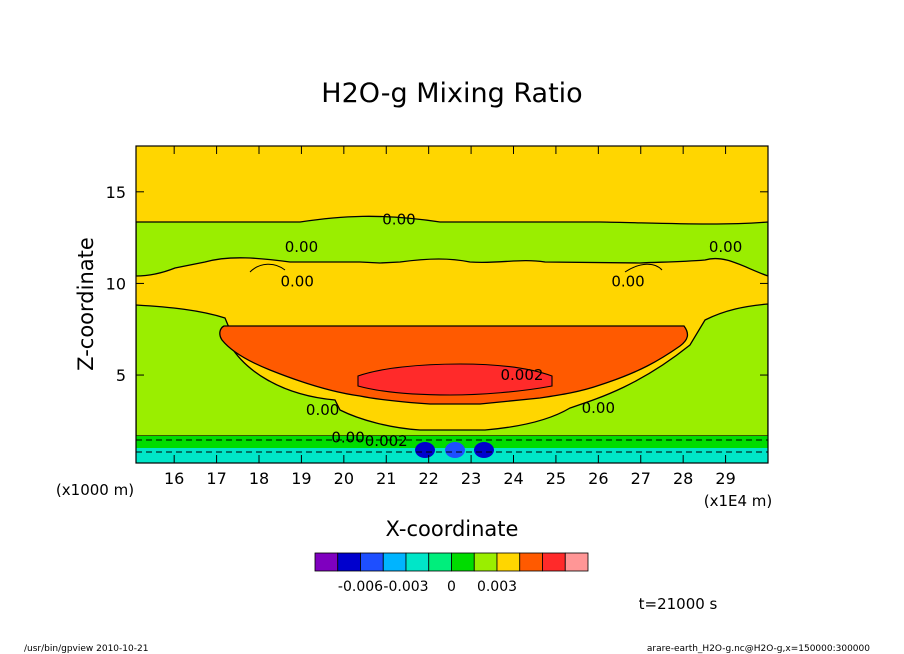 This screenshot has height=654, width=904. What do you see at coordinates (451, 587) in the screenshot?
I see `colorbar-tick-label: 0` at bounding box center [451, 587].